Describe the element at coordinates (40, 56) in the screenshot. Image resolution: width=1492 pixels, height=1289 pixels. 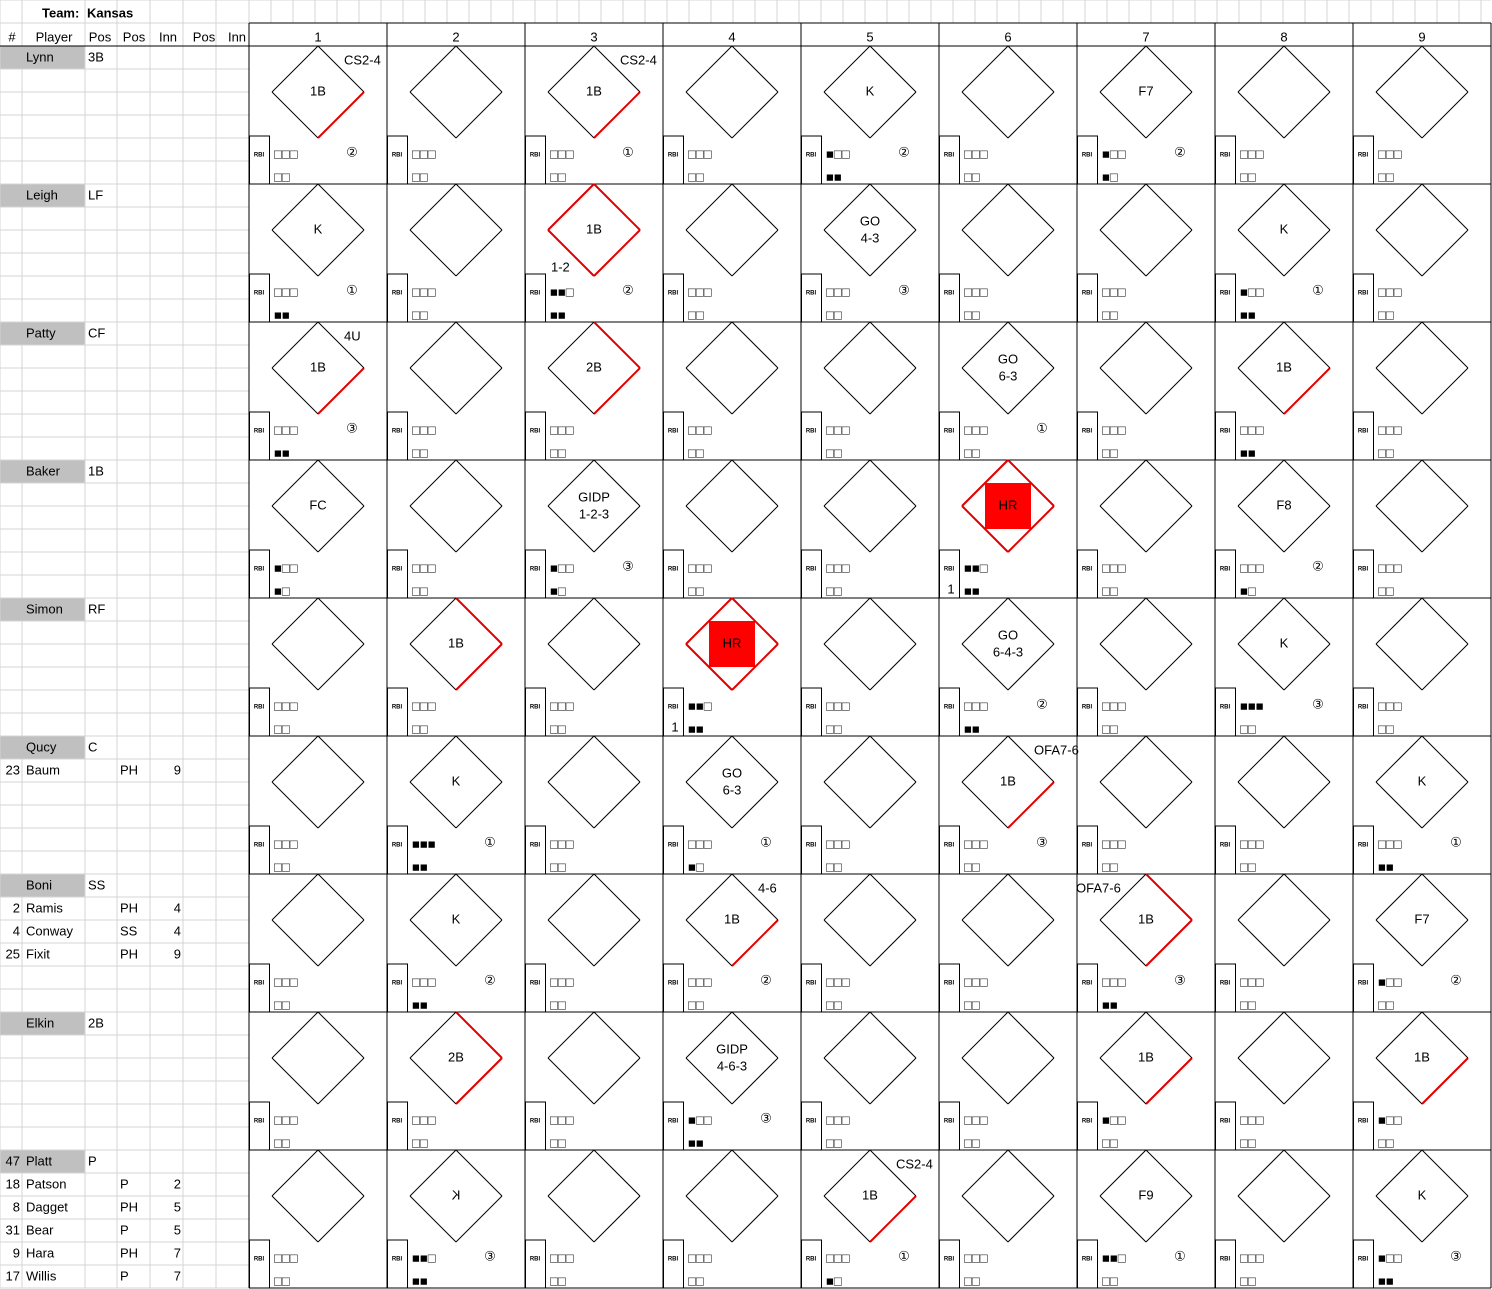
I see `player-name: Lynn` at that location.